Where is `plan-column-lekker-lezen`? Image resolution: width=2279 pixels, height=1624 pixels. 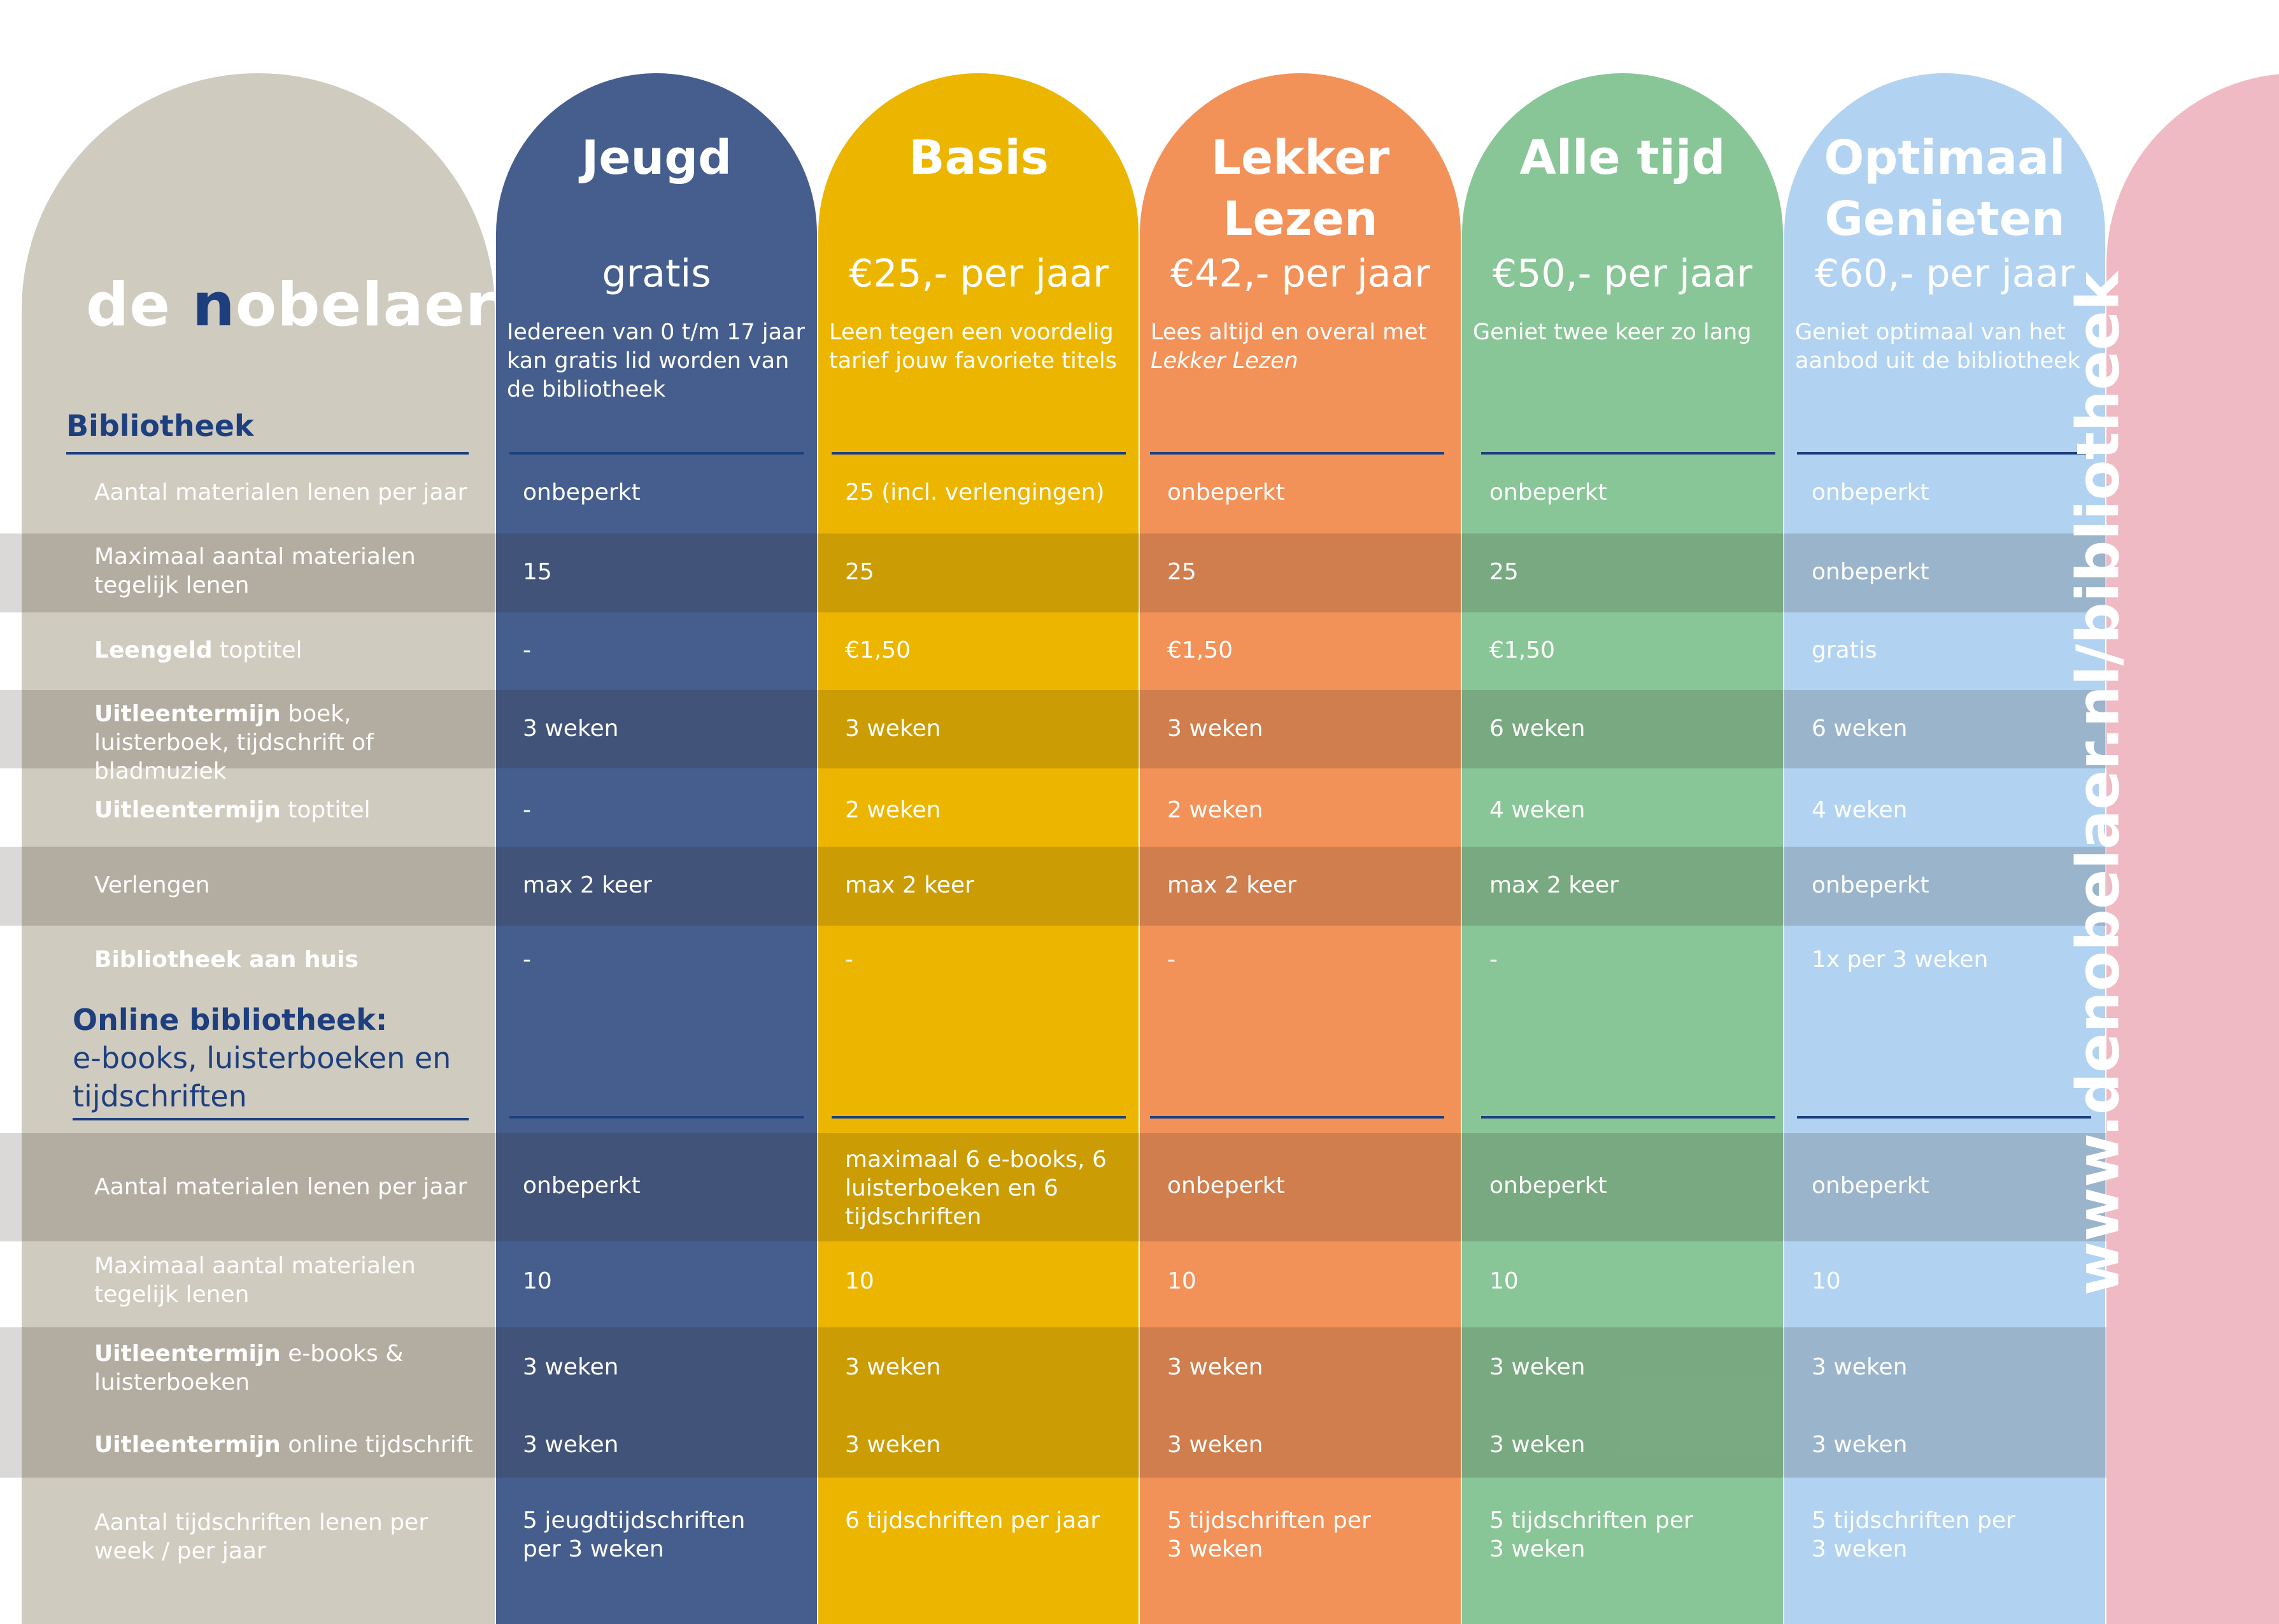
plan-column-lekker-lezen is located at coordinates (1300, 848).